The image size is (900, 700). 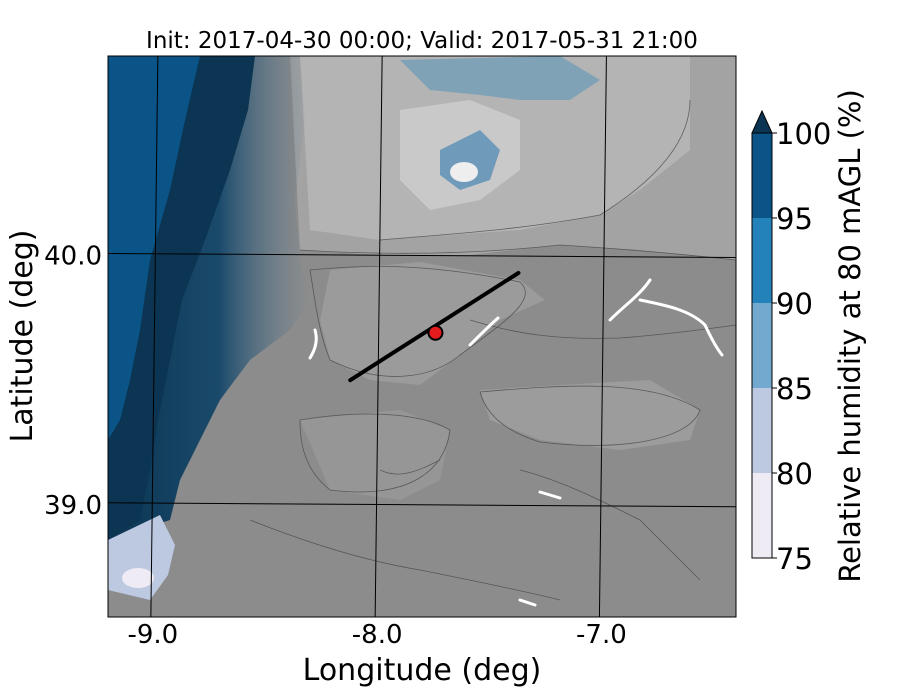 What do you see at coordinates (22, 336) in the screenshot?
I see `y-axis-label: Latitude (deg)` at bounding box center [22, 336].